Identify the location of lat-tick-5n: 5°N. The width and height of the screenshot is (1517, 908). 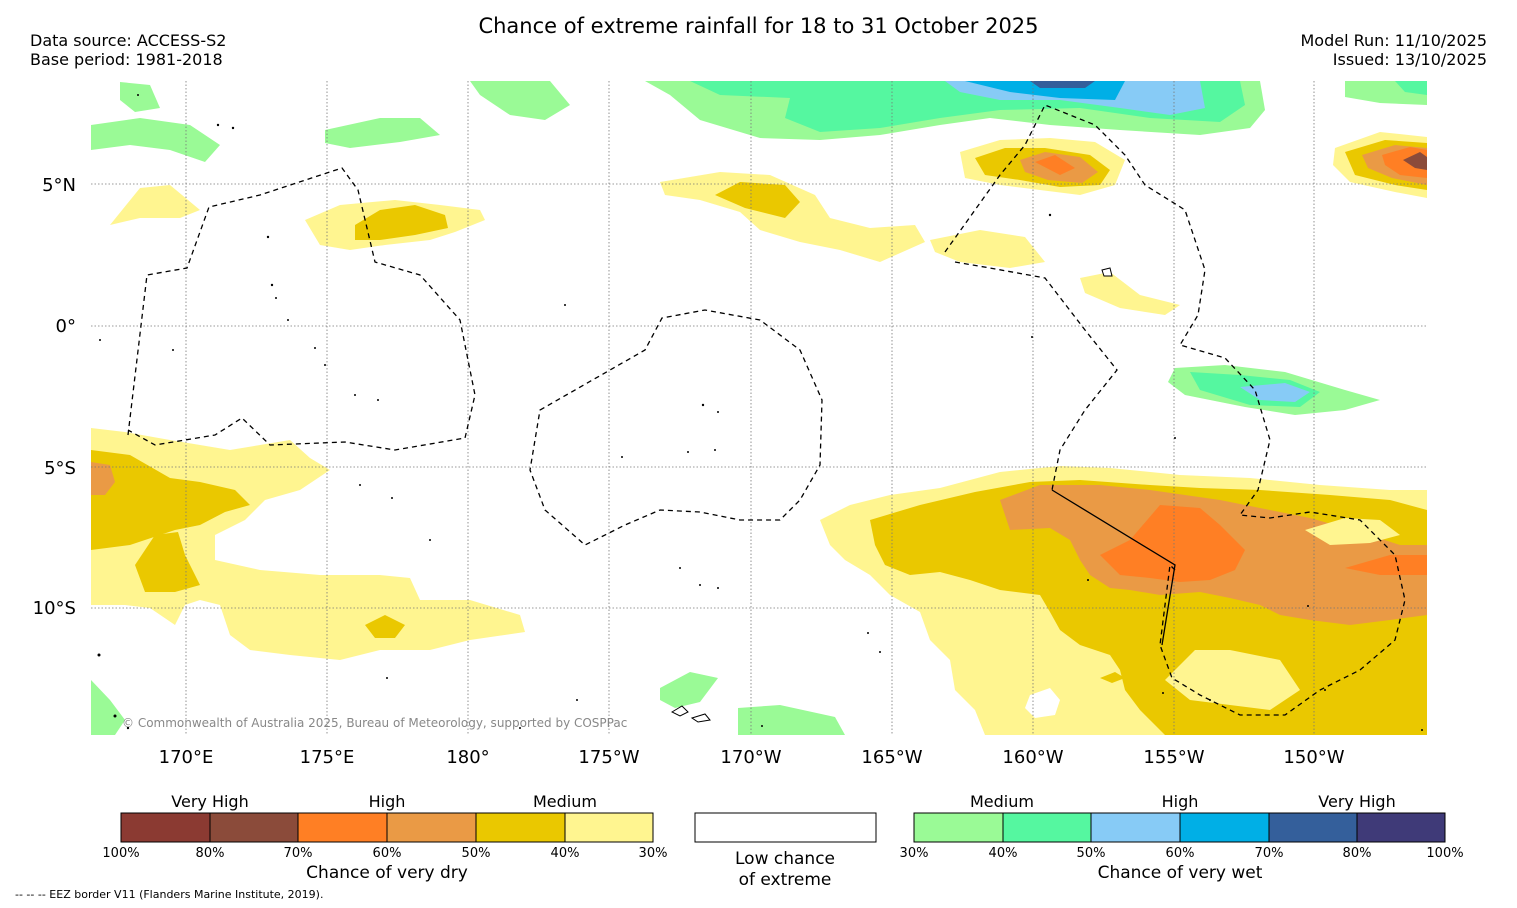
(59, 185).